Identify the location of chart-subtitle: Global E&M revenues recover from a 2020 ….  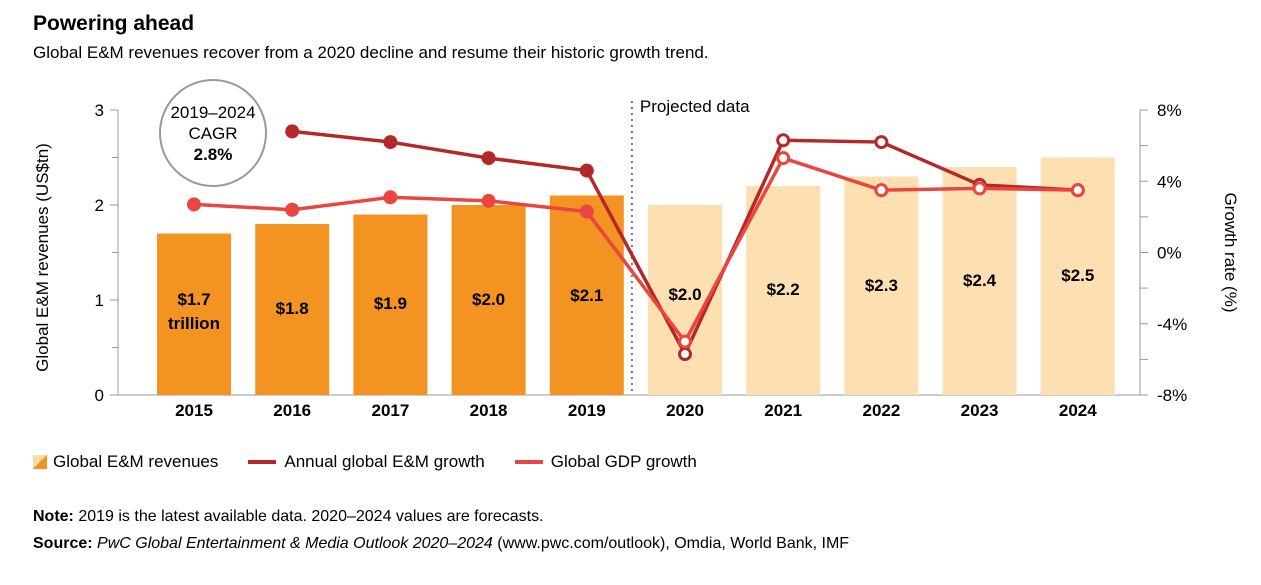
(371, 52).